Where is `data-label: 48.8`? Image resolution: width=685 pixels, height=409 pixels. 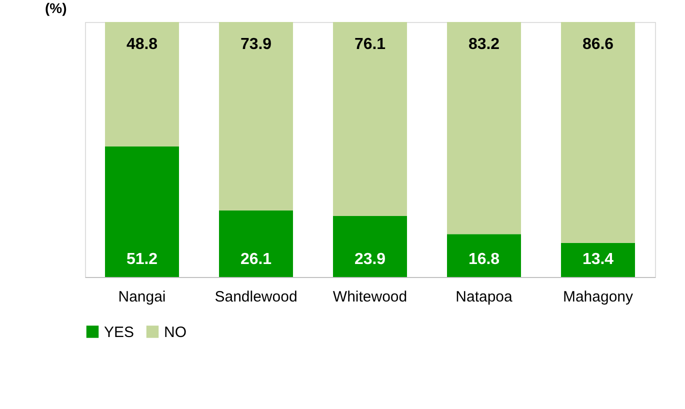
data-label: 48.8 is located at coordinates (142, 44).